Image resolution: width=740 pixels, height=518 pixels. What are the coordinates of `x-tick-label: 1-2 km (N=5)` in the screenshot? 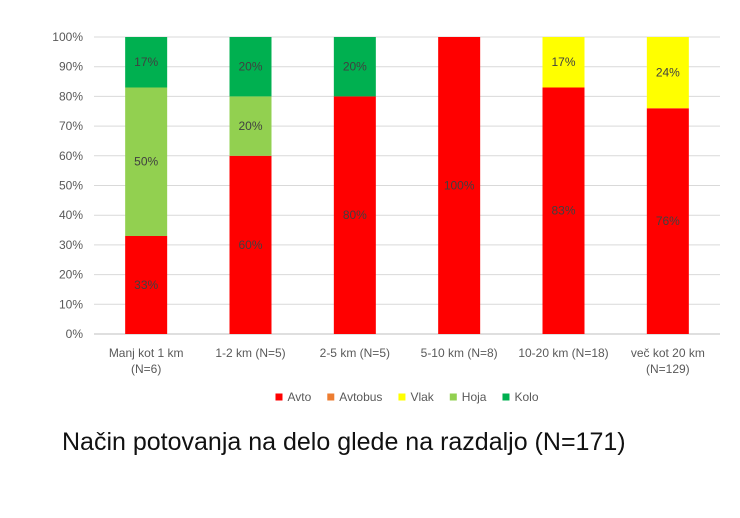 It's located at (250, 353).